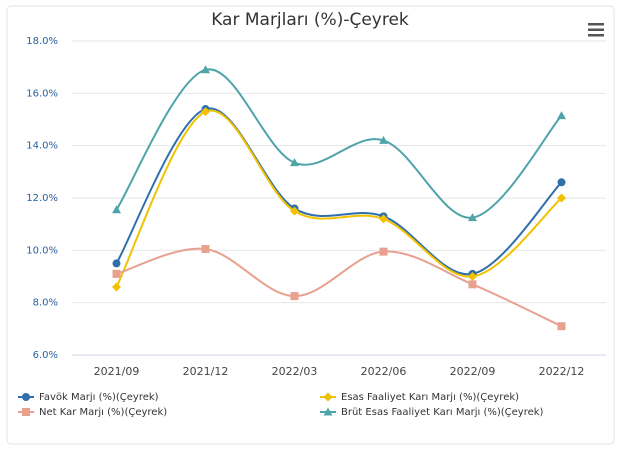 This screenshot has width=621, height=454. Describe the element at coordinates (42, 198) in the screenshot. I see `y-tick-label: 12.0%` at that location.